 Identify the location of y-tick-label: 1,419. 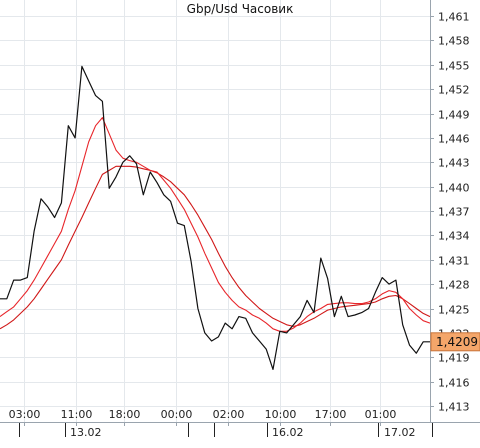
(454, 358).